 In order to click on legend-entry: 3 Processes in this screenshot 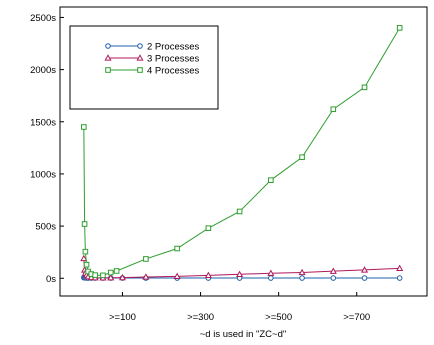, I will do `click(152, 59)`.